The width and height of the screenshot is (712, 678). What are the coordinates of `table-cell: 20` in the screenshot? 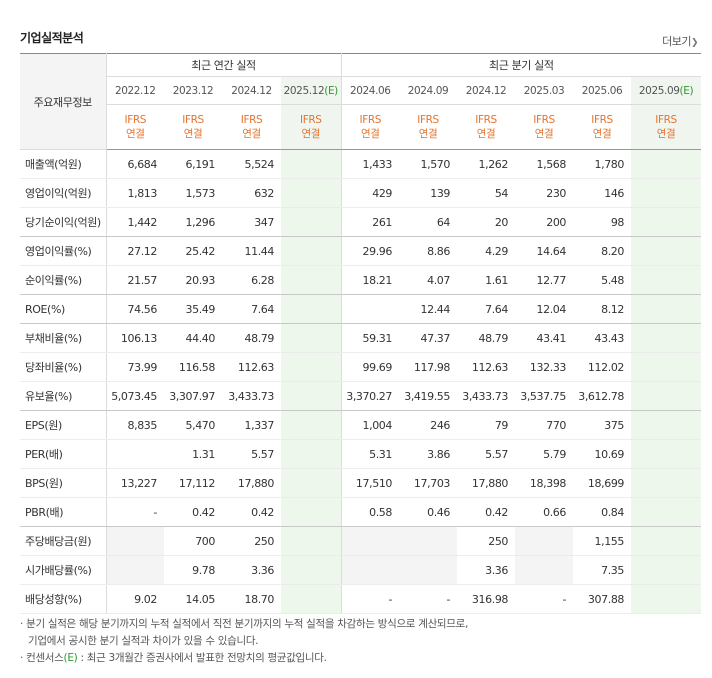 It's located at (486, 222).